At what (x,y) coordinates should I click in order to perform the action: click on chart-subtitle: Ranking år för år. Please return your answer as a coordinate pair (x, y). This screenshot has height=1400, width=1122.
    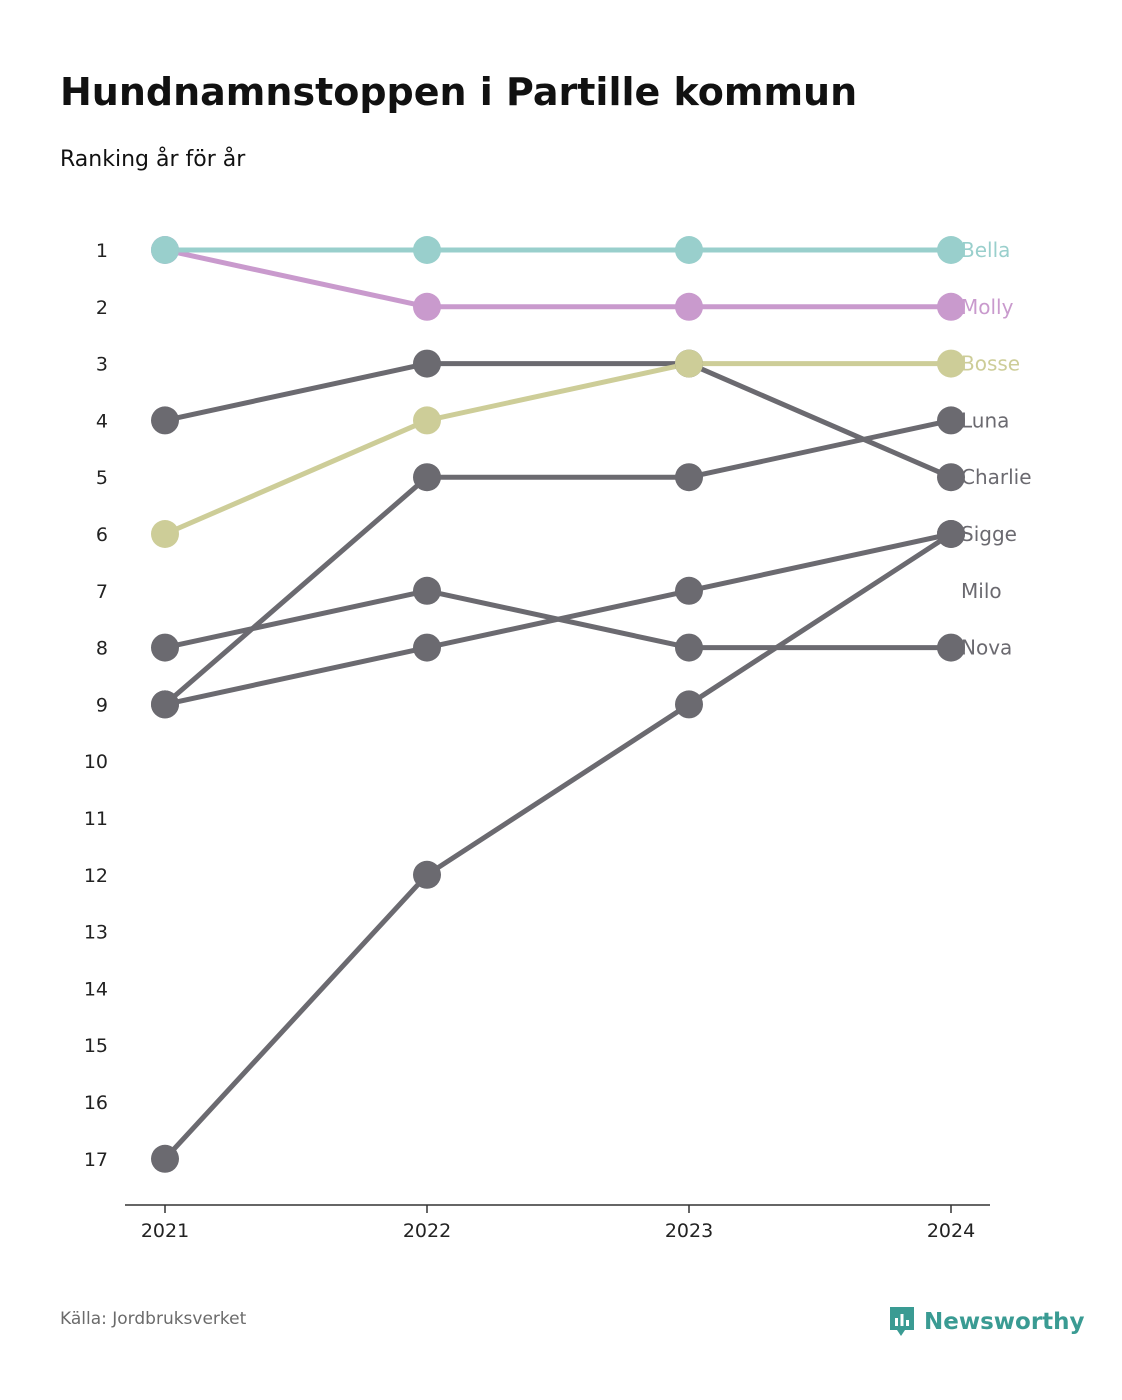
    Looking at the image, I should click on (153, 159).